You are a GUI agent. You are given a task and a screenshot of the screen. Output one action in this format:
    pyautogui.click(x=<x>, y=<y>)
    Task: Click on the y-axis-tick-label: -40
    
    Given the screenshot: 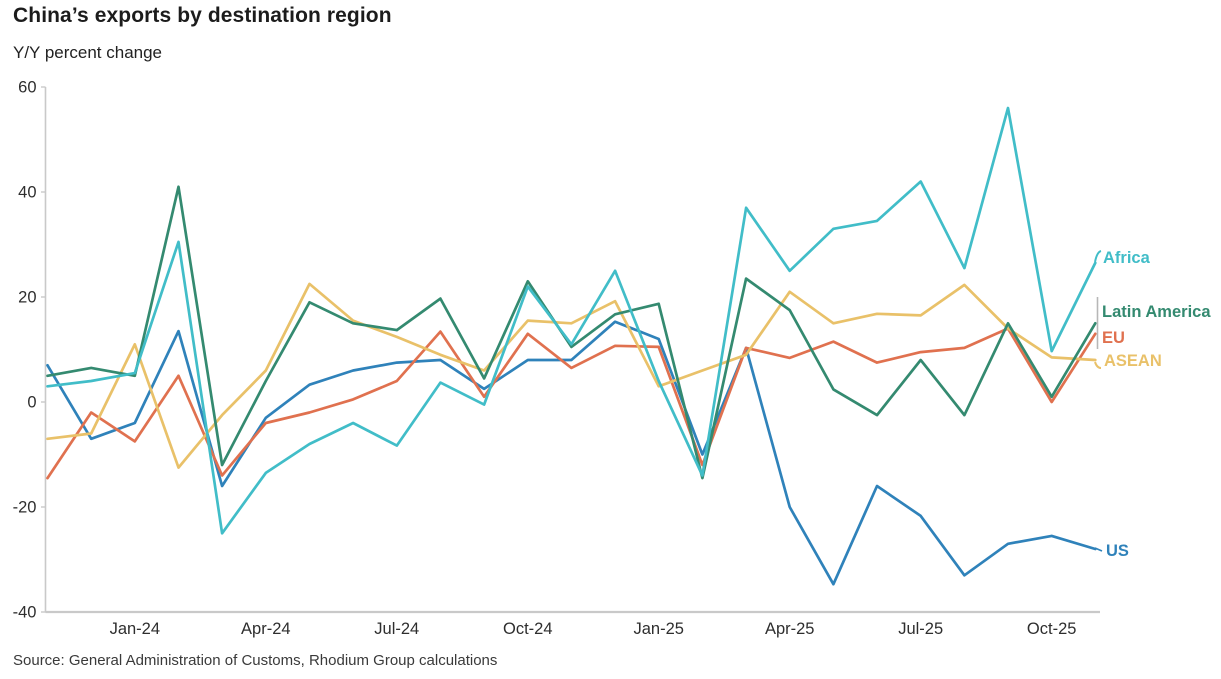 What is the action you would take?
    pyautogui.click(x=25, y=613)
    